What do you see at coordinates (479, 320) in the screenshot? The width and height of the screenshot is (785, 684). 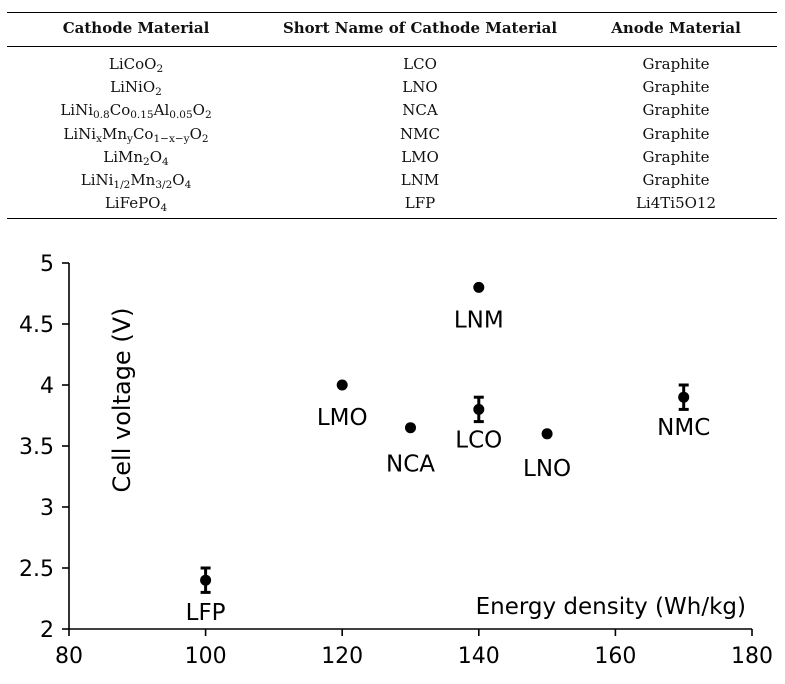 I see `data-label-lnm: LNM` at bounding box center [479, 320].